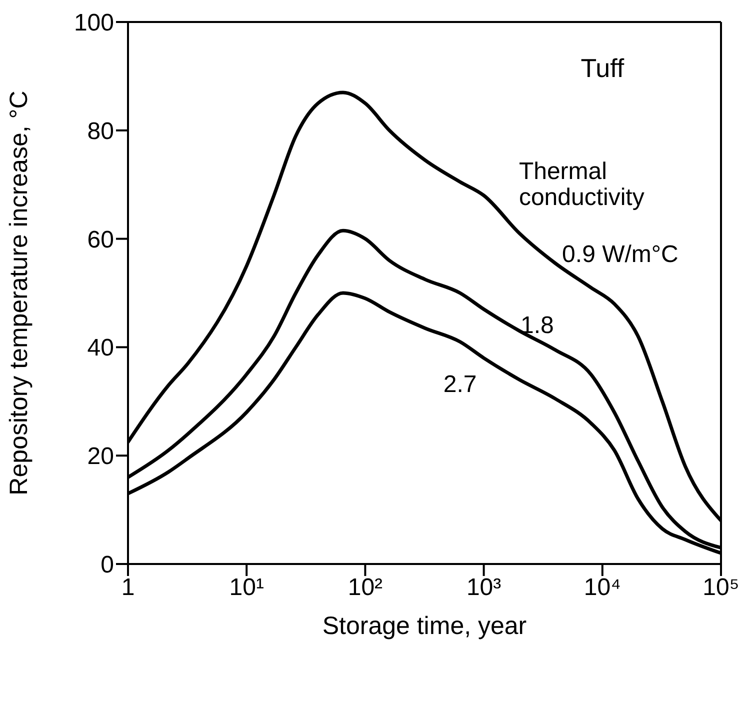 This screenshot has height=712, width=751. I want to click on annotation: Thermal conductivity, so click(581, 184).